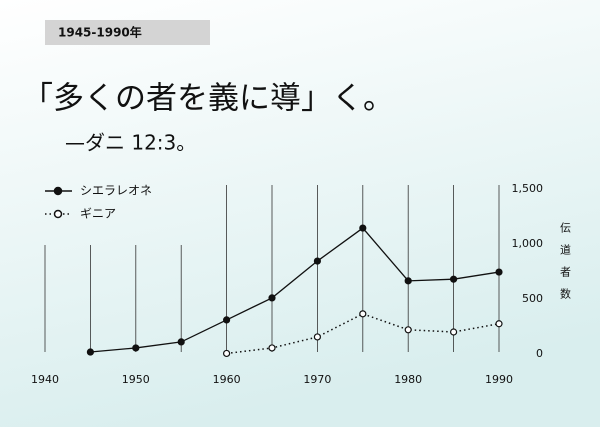  What do you see at coordinates (528, 243) in the screenshot?
I see `y-tick-label: 1,000` at bounding box center [528, 243].